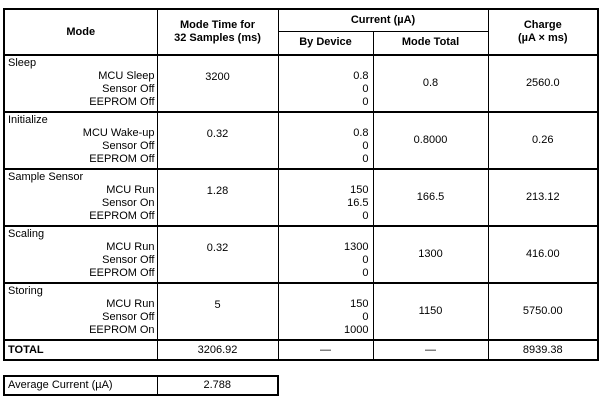  What do you see at coordinates (217, 38) in the screenshot?
I see `col-header-mode-time-line2: 32 Samples (ms)` at bounding box center [217, 38].